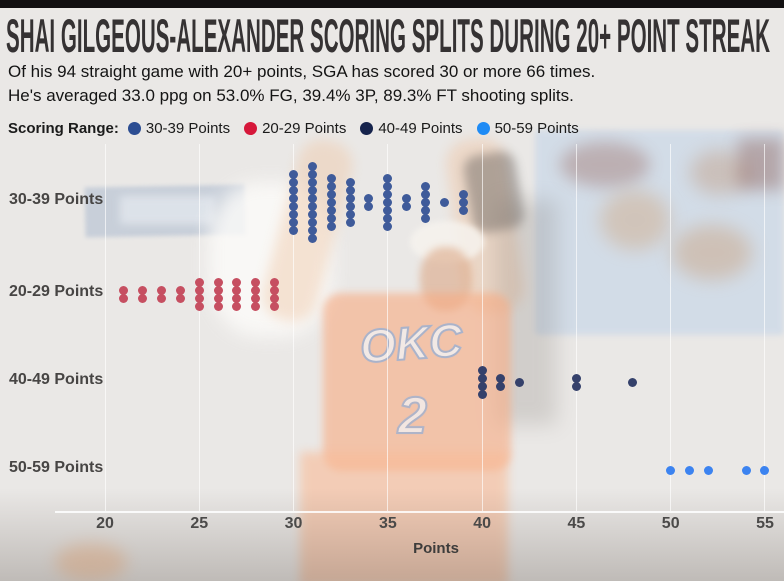 The image size is (784, 581). Describe the element at coordinates (483, 128) in the screenshot. I see `legend-dot-lightblue-icon` at that location.